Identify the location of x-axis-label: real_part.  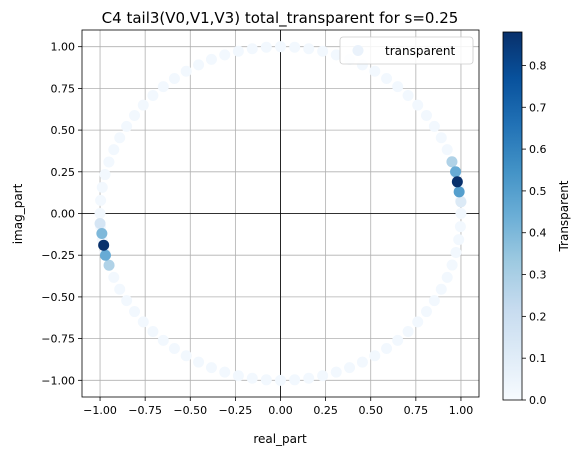
(280, 439).